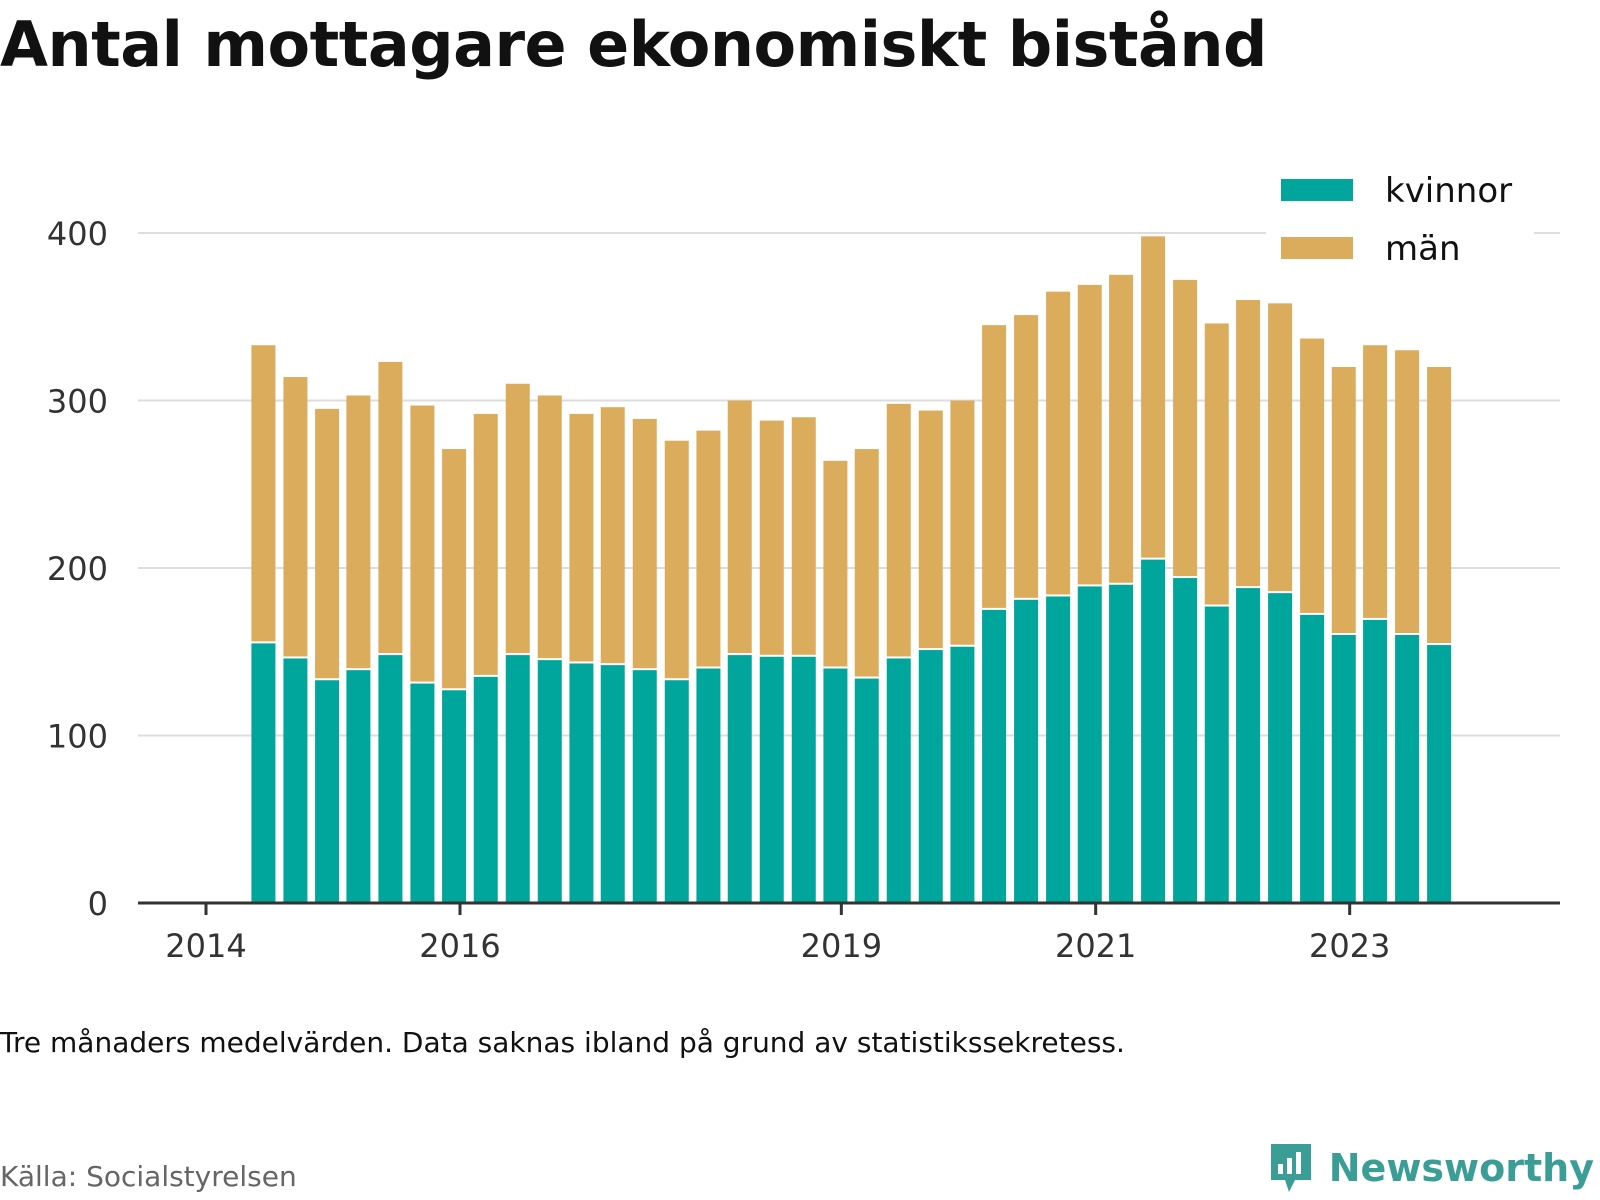 The width and height of the screenshot is (1600, 1200). What do you see at coordinates (205, 946) in the screenshot?
I see `x-tick-label: 2014` at bounding box center [205, 946].